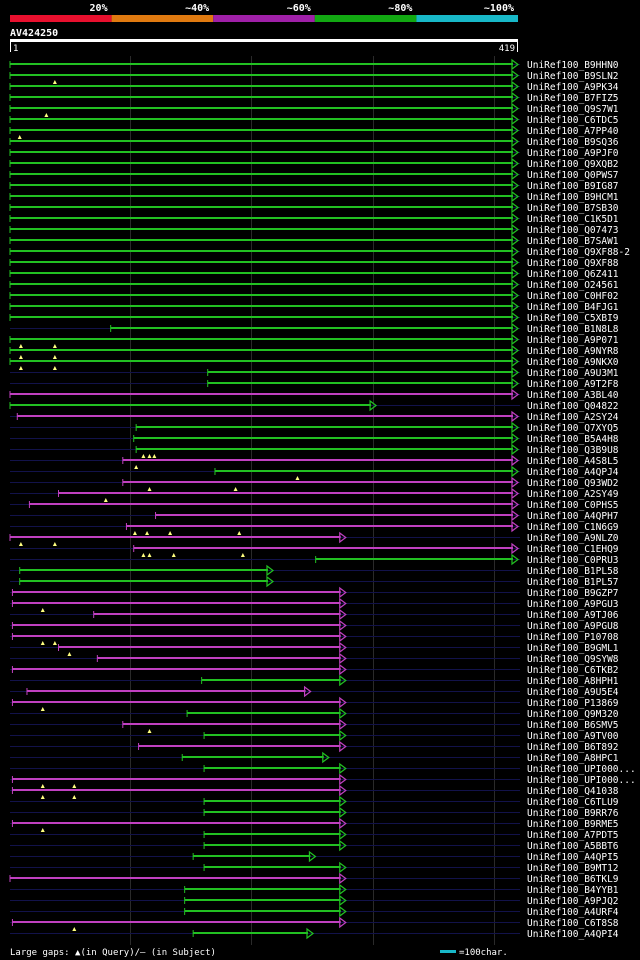 The height and width of the screenshot is (960, 640). What do you see at coordinates (573, 835) in the screenshot?
I see `hit-label: UniRef100_A7PDT5` at bounding box center [573, 835].